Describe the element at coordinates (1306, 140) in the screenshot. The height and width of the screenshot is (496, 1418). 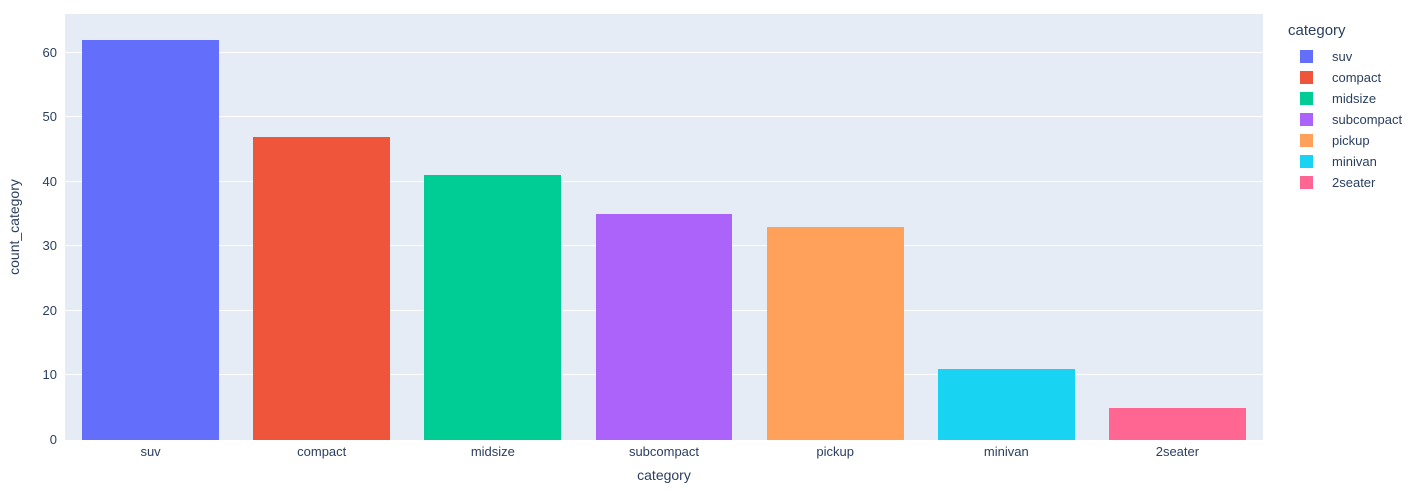
I see `legend-swatch-pickup` at that location.